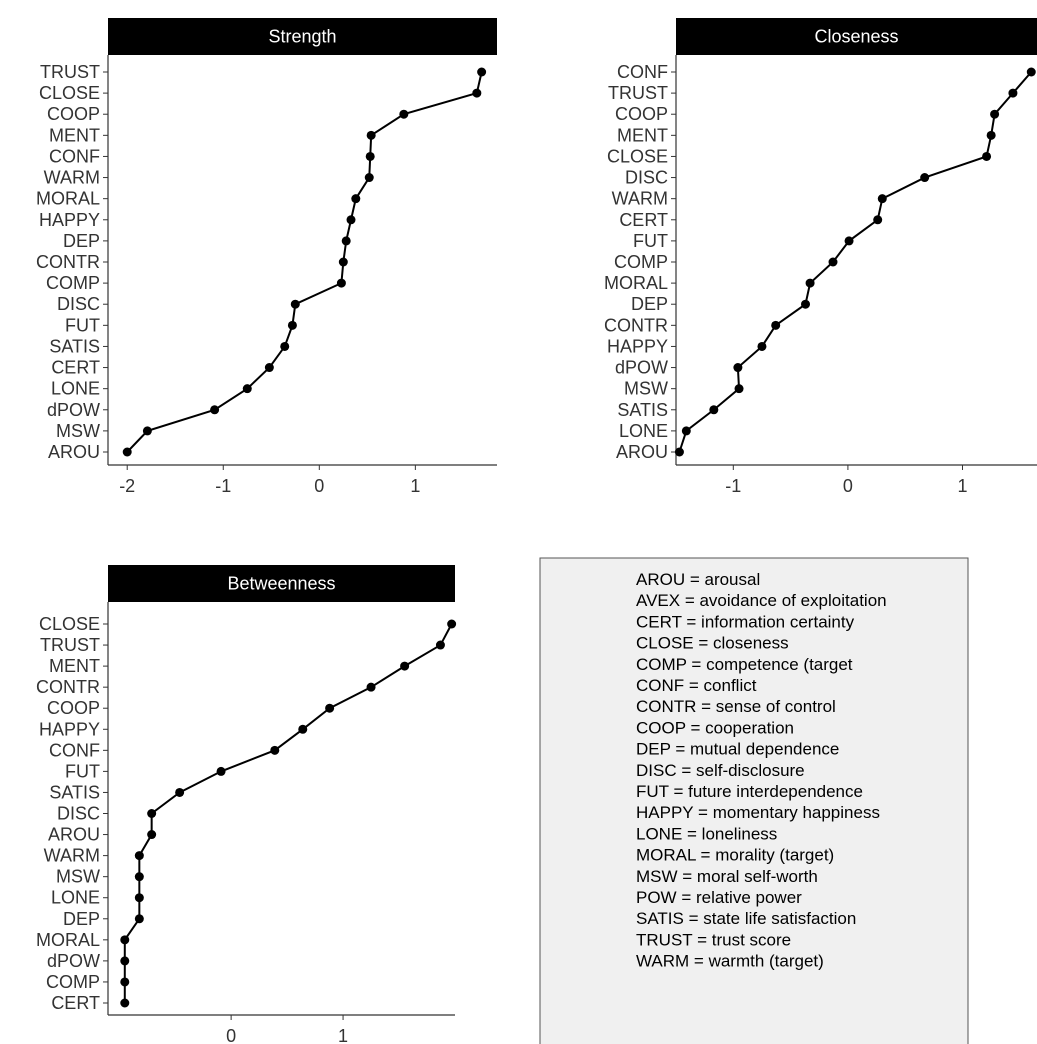 The height and width of the screenshot is (1044, 1037). Describe the element at coordinates (735, 855) in the screenshot. I see `legend-line: MORAL = morality (target)` at that location.